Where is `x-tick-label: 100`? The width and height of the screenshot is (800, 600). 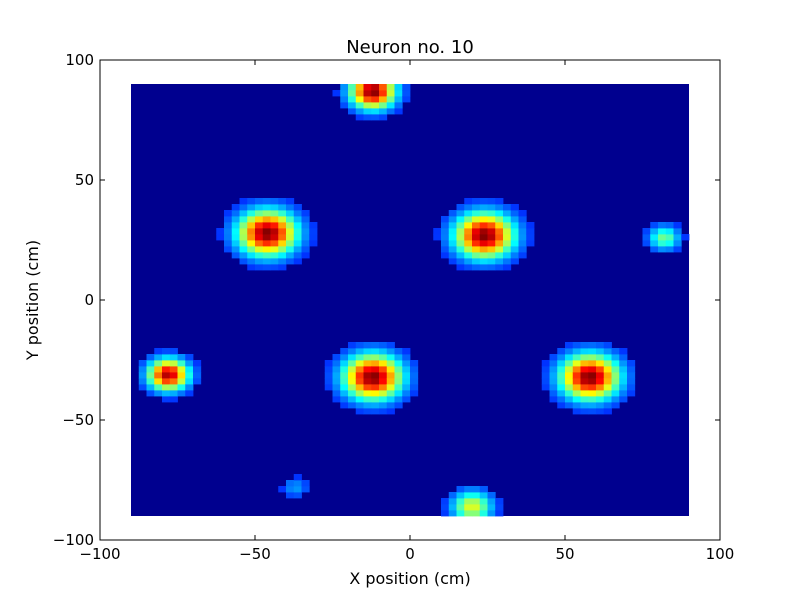 x-tick-label: 100 is located at coordinates (720, 554).